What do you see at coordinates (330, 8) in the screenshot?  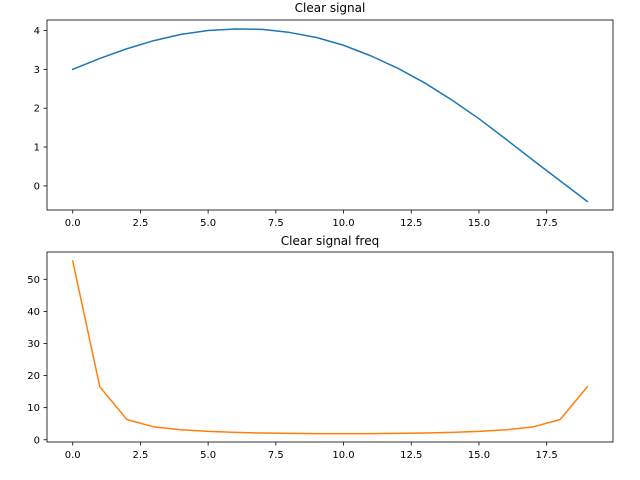 I see `chart-title: Clear signal` at bounding box center [330, 8].